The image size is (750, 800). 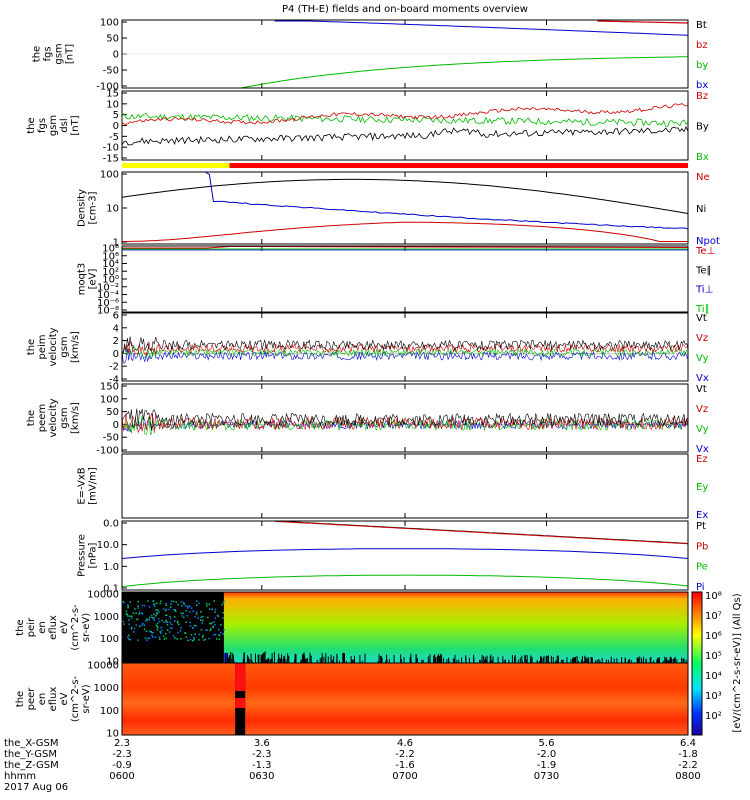 What do you see at coordinates (42, 699) in the screenshot?
I see `y-axis-label: en` at bounding box center [42, 699].